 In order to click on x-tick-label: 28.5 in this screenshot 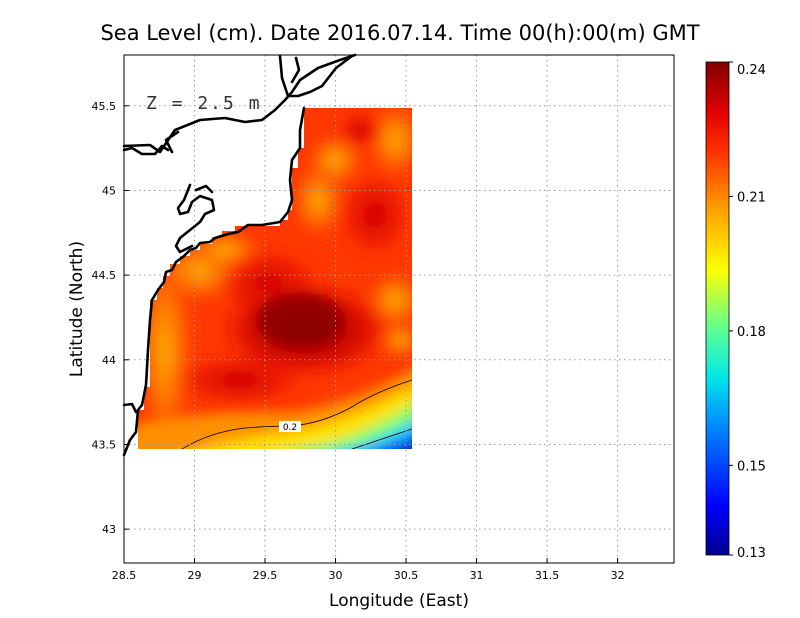, I will do `click(124, 575)`.